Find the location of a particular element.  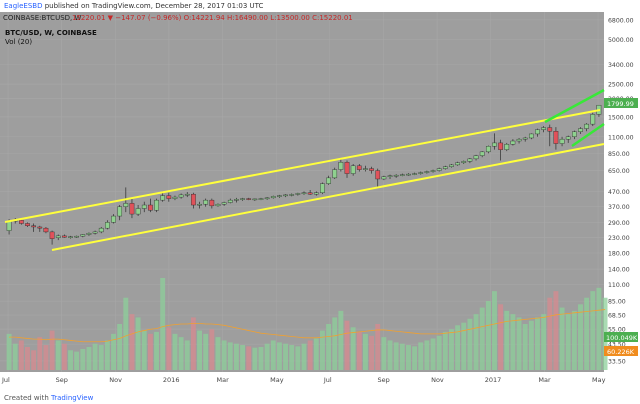

symbol-line: COINBASE:BTCUSD, W is located at coordinates (42, 18).